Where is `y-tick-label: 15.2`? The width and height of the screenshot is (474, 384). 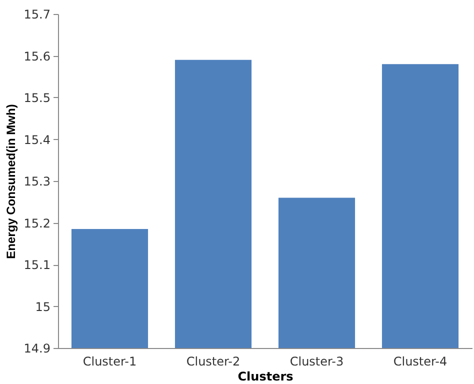
y-tick-label: 15.2 is located at coordinates (37, 223).